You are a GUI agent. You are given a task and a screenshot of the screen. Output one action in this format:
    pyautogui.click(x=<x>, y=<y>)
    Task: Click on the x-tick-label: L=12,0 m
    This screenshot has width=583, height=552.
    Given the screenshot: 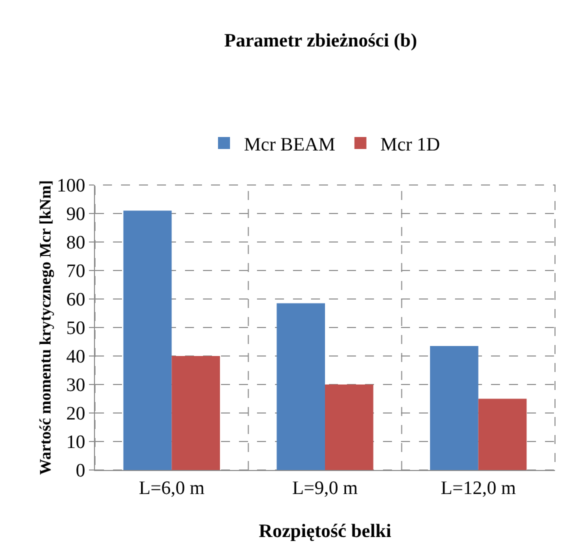 What is the action you would take?
    pyautogui.click(x=478, y=488)
    